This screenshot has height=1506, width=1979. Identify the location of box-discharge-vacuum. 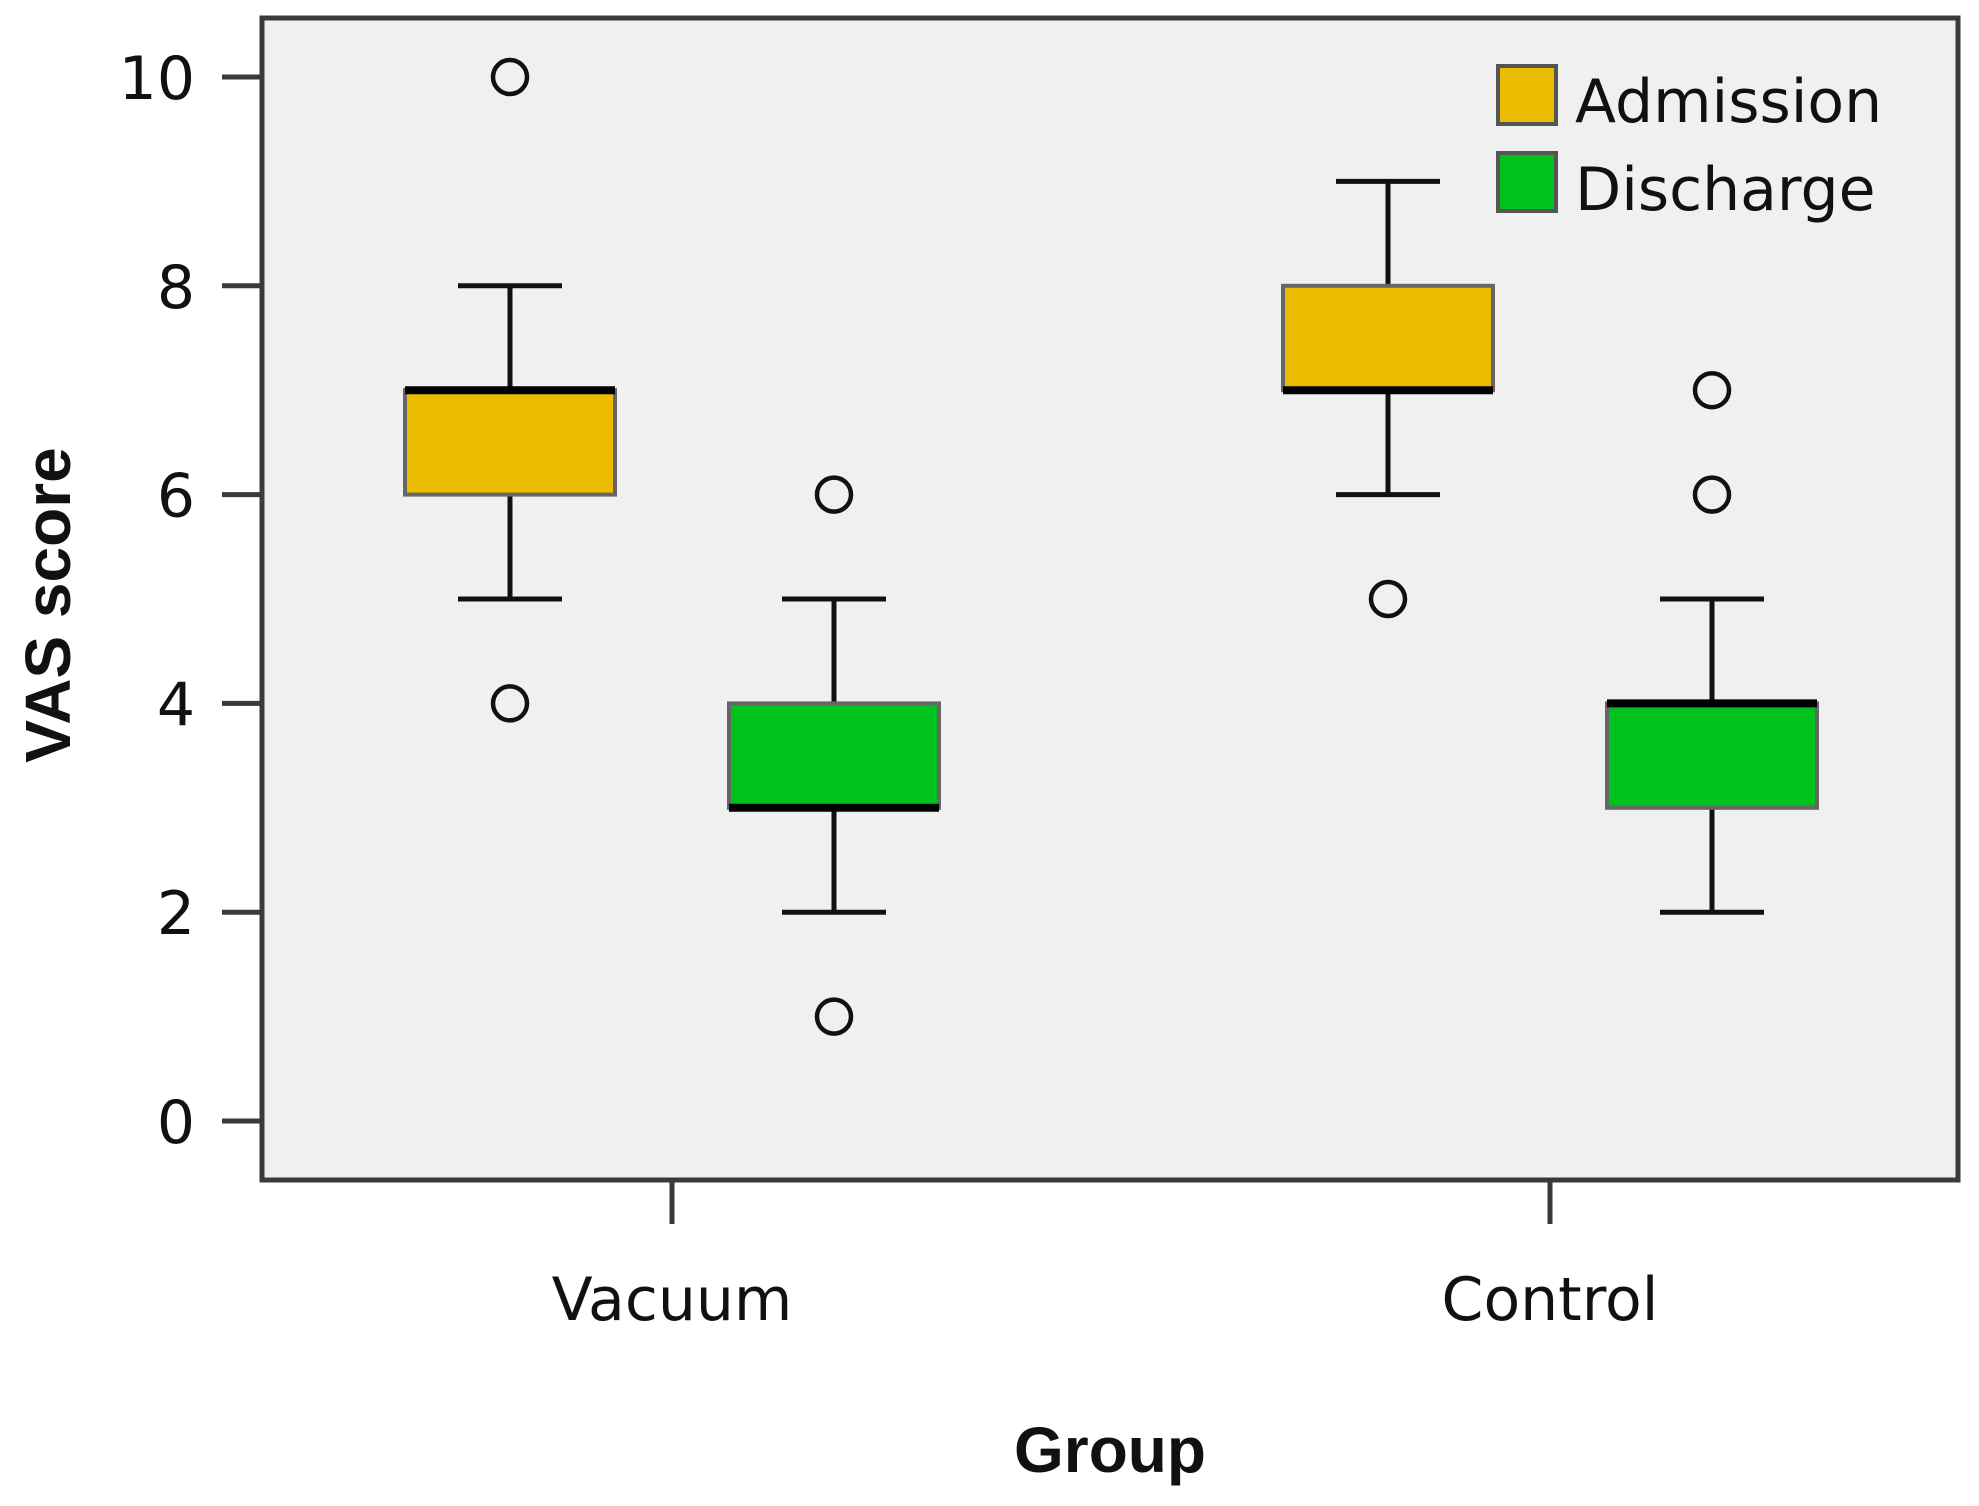
(834, 755).